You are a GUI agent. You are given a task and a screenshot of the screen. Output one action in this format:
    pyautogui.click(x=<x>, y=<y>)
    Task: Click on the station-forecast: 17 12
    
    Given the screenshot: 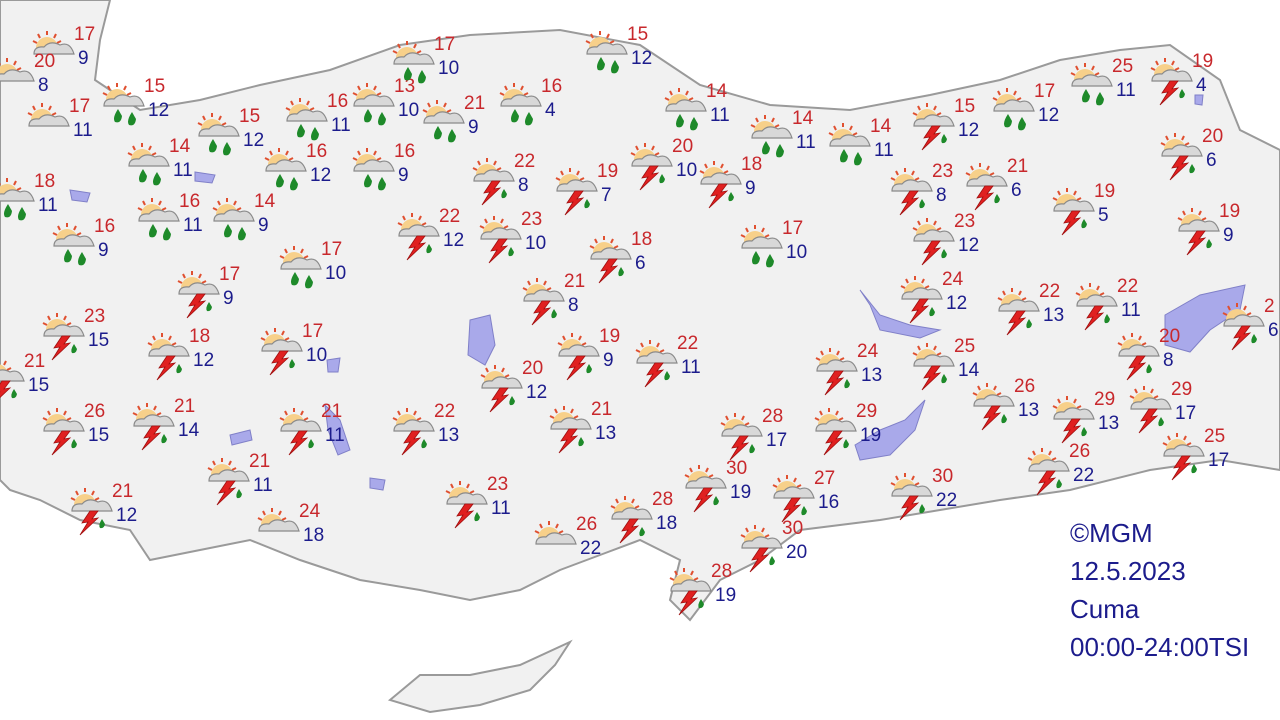 What is the action you would take?
    pyautogui.click(x=1030, y=113)
    